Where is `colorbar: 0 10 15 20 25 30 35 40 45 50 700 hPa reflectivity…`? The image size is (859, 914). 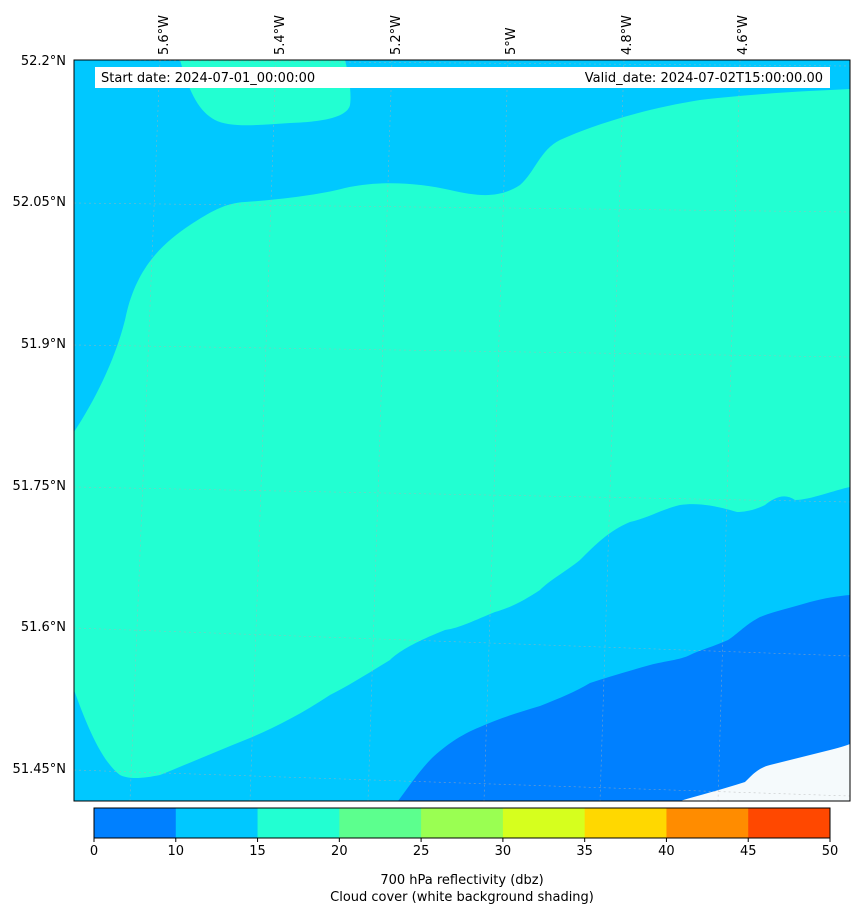 colorbar: 0 10 15 20 25 30 35 40 45 50 700 hPa reflectivity… is located at coordinates (464, 856).